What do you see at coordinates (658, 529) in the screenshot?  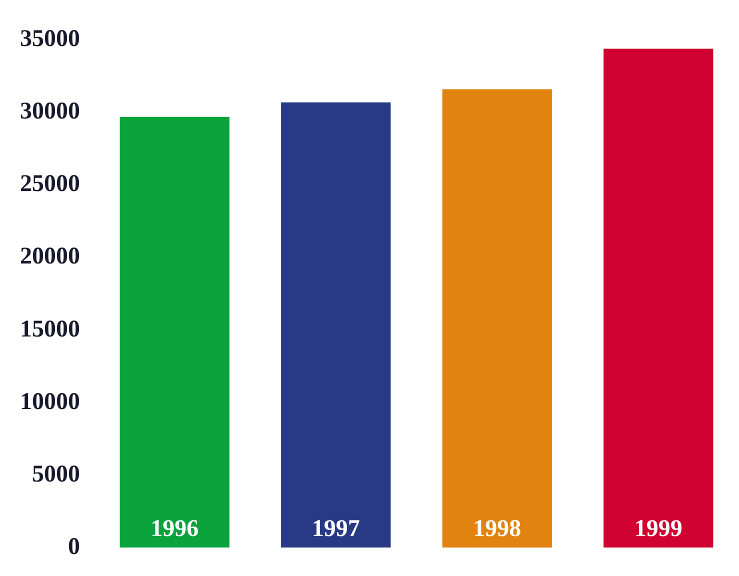 I see `x-tick-label: 1999` at bounding box center [658, 529].